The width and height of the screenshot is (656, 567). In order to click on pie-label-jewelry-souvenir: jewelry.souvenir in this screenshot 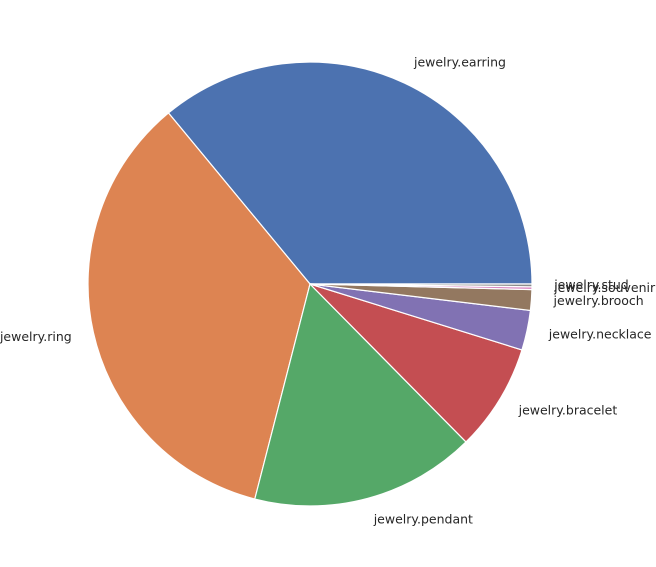, I will do `click(604, 287)`.